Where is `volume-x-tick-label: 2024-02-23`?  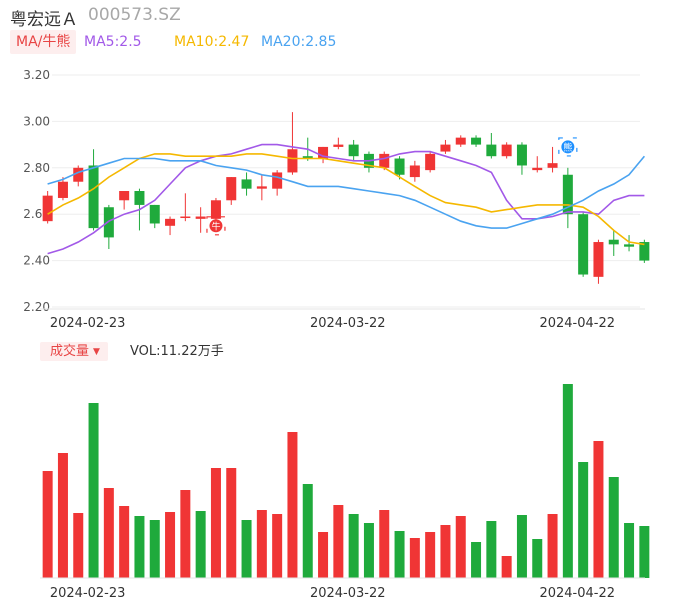 volume-x-tick-label: 2024-02-23 is located at coordinates (88, 593).